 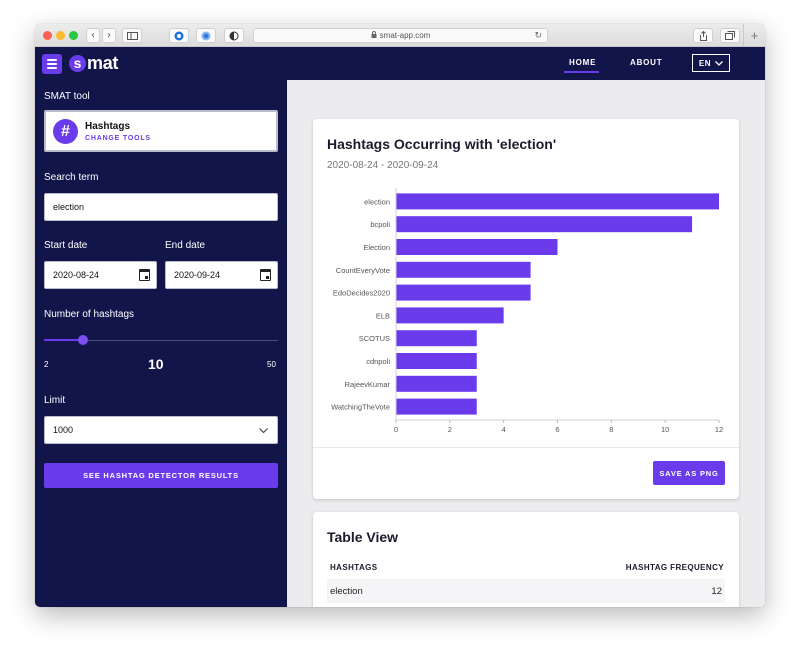 What do you see at coordinates (156, 364) in the screenshot?
I see `slider-current-value: 10` at bounding box center [156, 364].